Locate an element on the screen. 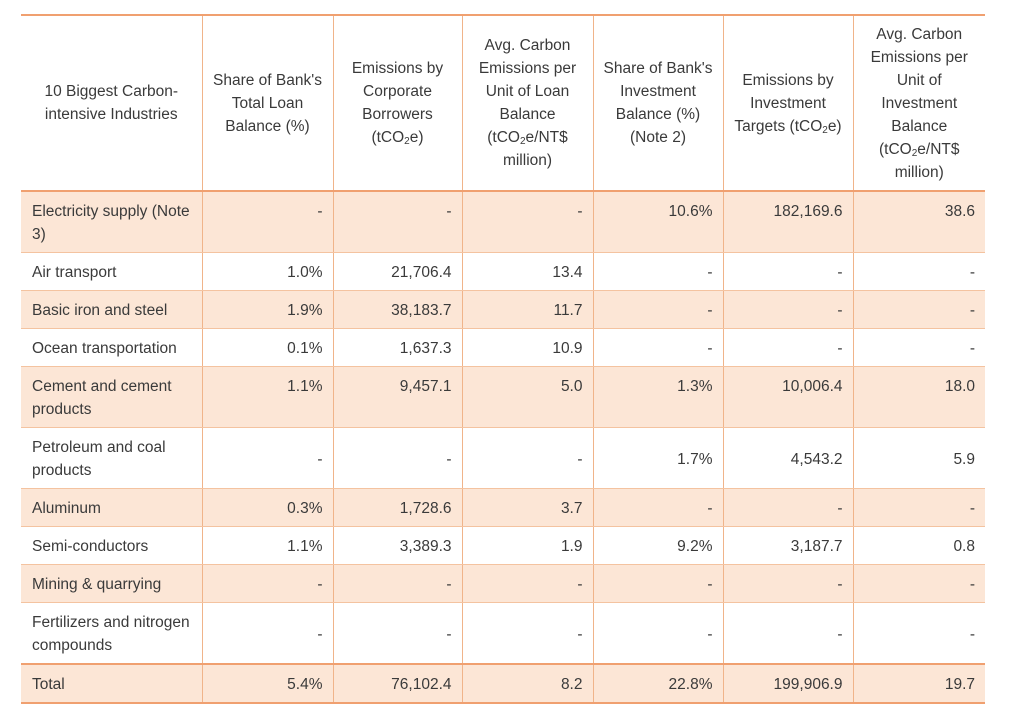 The height and width of the screenshot is (704, 1010). table-row: Mining & quarrying - - - - - - is located at coordinates (503, 583).